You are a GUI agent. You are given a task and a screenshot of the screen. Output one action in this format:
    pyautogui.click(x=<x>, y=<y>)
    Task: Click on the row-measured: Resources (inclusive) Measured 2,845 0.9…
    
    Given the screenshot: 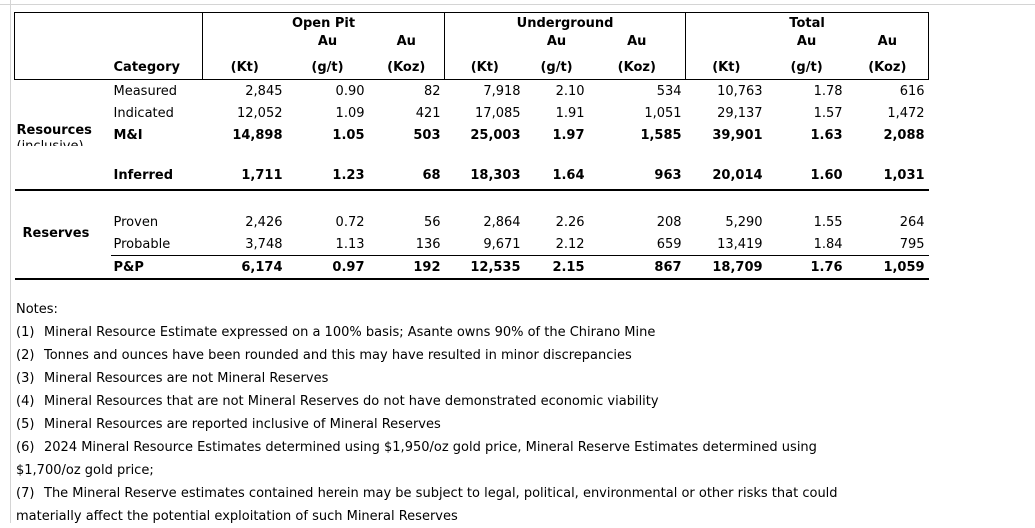 What is the action you would take?
    pyautogui.click(x=472, y=113)
    